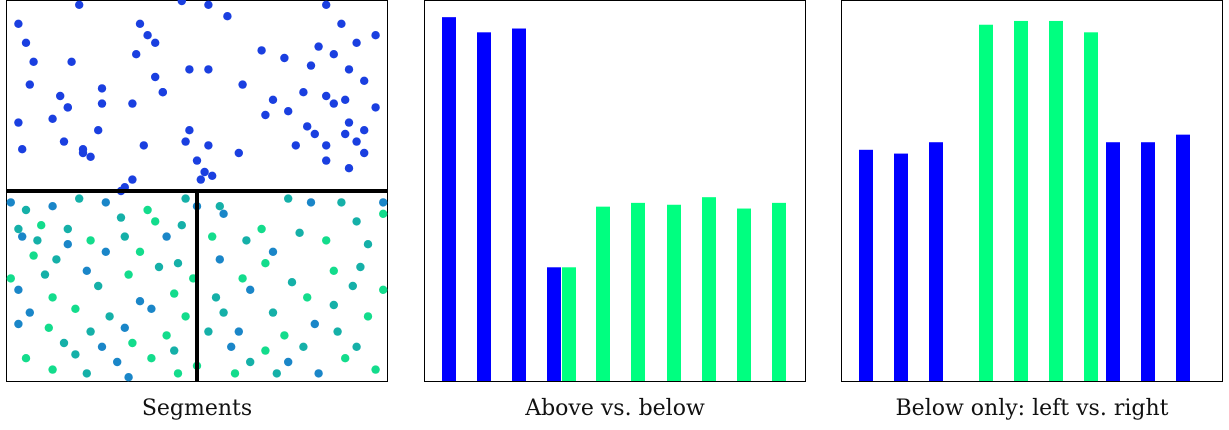  What do you see at coordinates (197, 408) in the screenshot?
I see `segments-caption: Segments` at bounding box center [197, 408].